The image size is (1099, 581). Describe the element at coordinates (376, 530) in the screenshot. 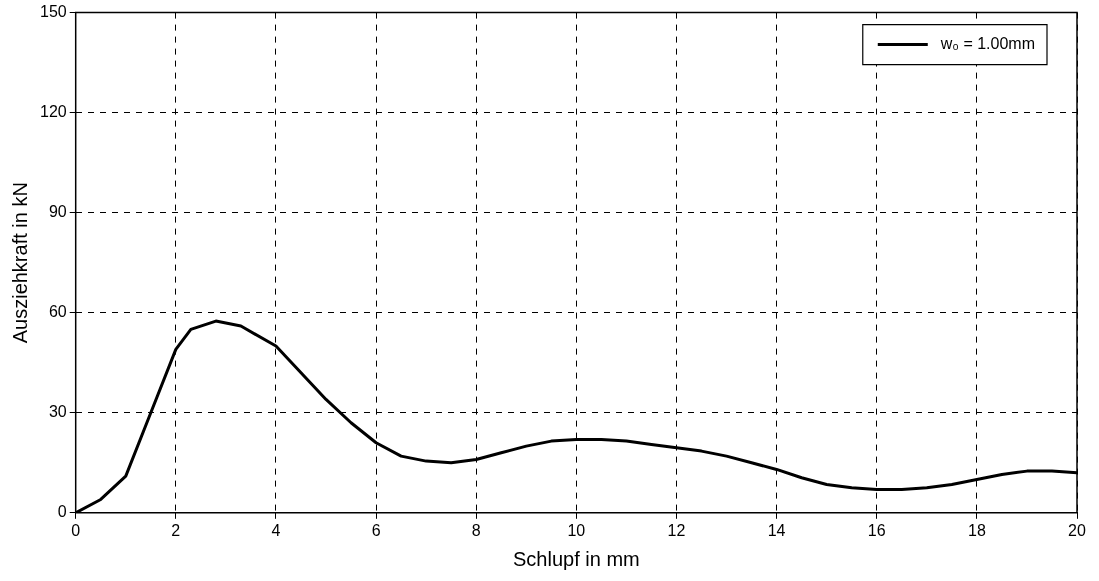

I see `x-tick-label: 6` at that location.